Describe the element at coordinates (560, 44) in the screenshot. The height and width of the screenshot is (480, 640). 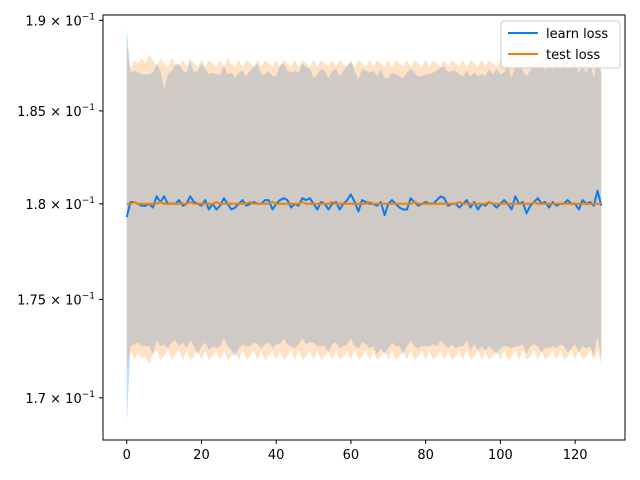
I see `legend: learn loss test loss` at that location.